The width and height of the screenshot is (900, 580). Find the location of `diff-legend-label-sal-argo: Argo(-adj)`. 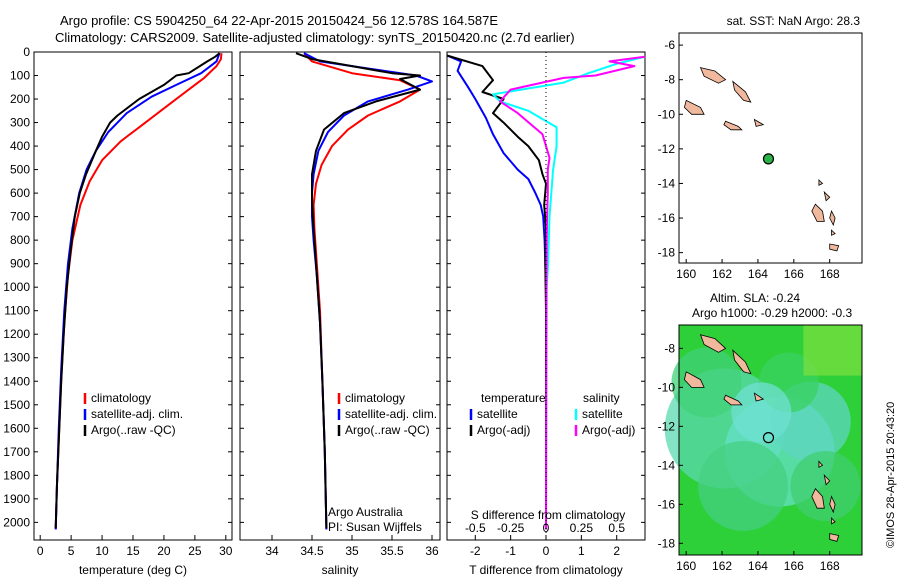

diff-legend-label-sal-argo: Argo(-adj) is located at coordinates (608, 430).